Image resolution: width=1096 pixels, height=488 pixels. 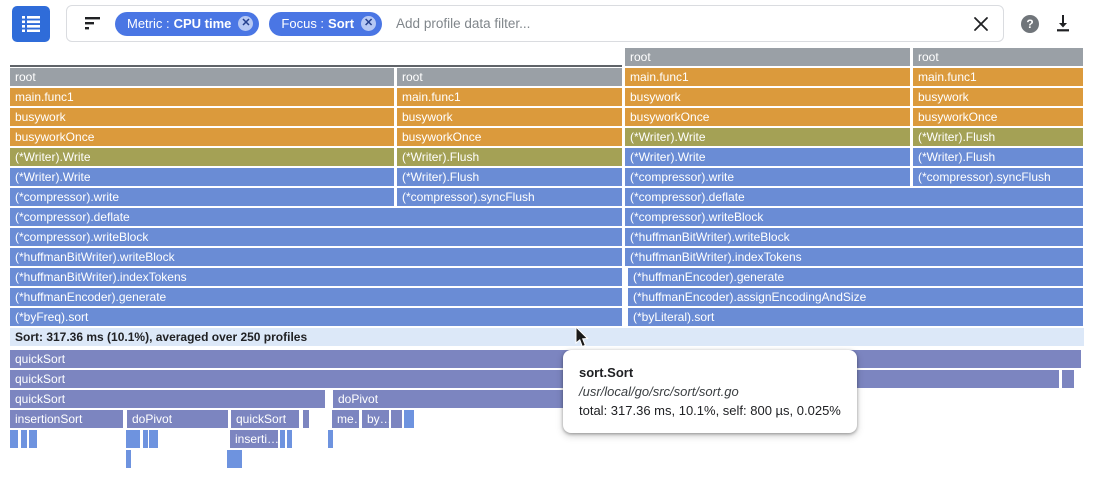 I want to click on list-icon, so click(x=31, y=24).